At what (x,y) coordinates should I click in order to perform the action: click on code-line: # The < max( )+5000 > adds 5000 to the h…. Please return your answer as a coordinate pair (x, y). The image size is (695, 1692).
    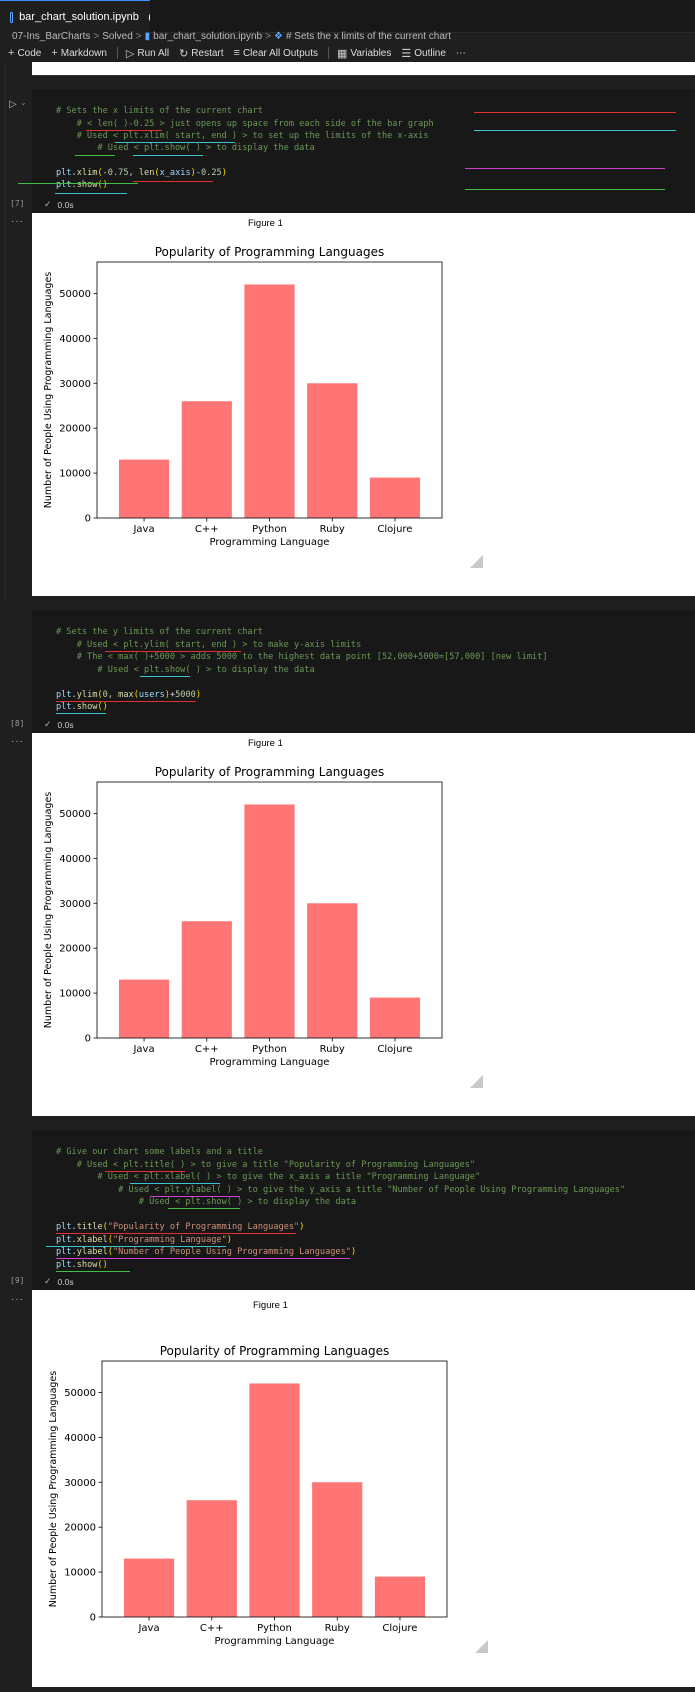
    Looking at the image, I should click on (302, 657).